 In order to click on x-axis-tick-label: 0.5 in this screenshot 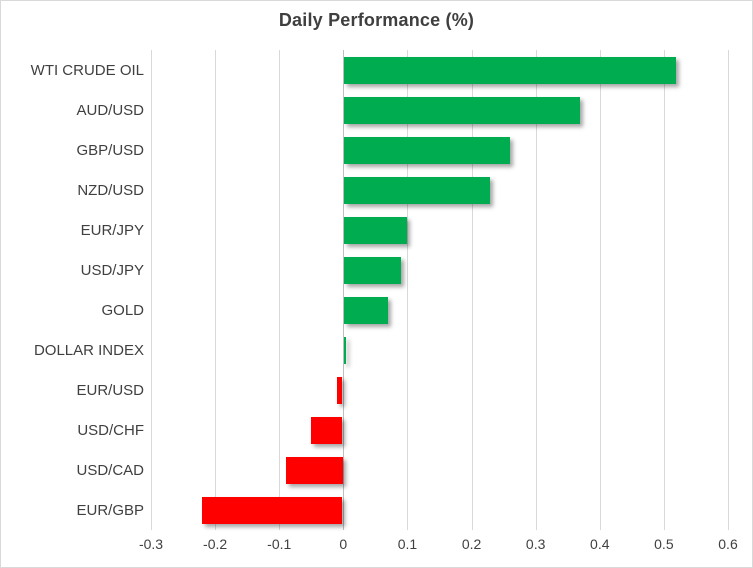, I will do `click(664, 544)`.